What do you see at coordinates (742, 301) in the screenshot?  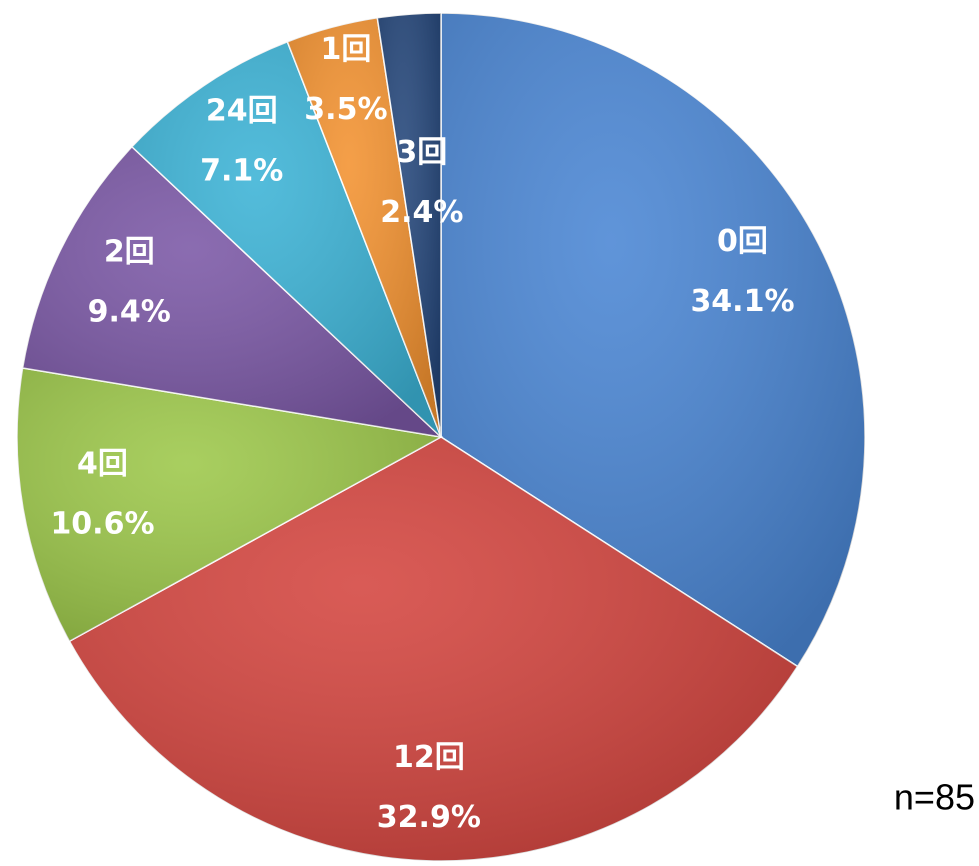 I see `slice-percent: 34.1%` at bounding box center [742, 301].